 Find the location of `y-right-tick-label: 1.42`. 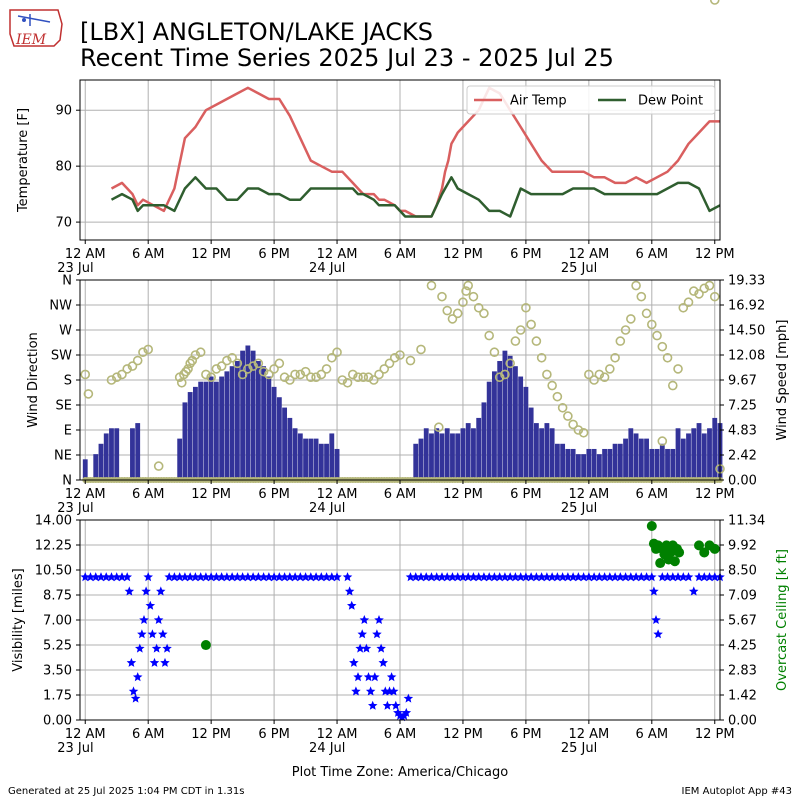

y-right-tick-label: 1.42 is located at coordinates (742, 696).